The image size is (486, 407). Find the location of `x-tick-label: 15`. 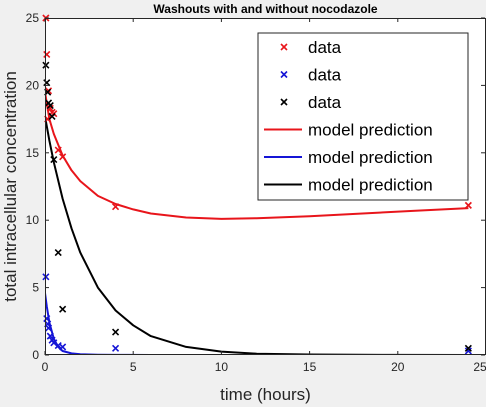

x-tick-label: 15 is located at coordinates (310, 367).